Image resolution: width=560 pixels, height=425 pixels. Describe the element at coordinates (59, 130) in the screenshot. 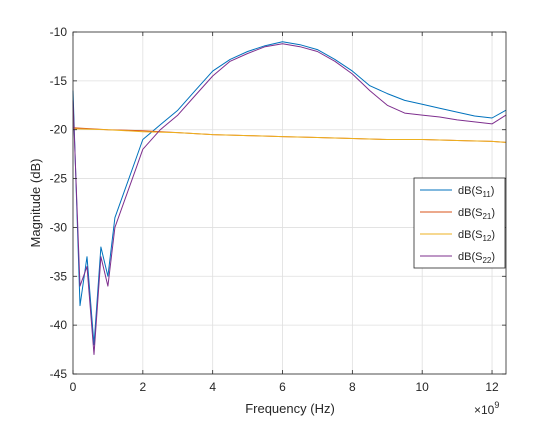

I see `y-tick-label: -20` at that location.